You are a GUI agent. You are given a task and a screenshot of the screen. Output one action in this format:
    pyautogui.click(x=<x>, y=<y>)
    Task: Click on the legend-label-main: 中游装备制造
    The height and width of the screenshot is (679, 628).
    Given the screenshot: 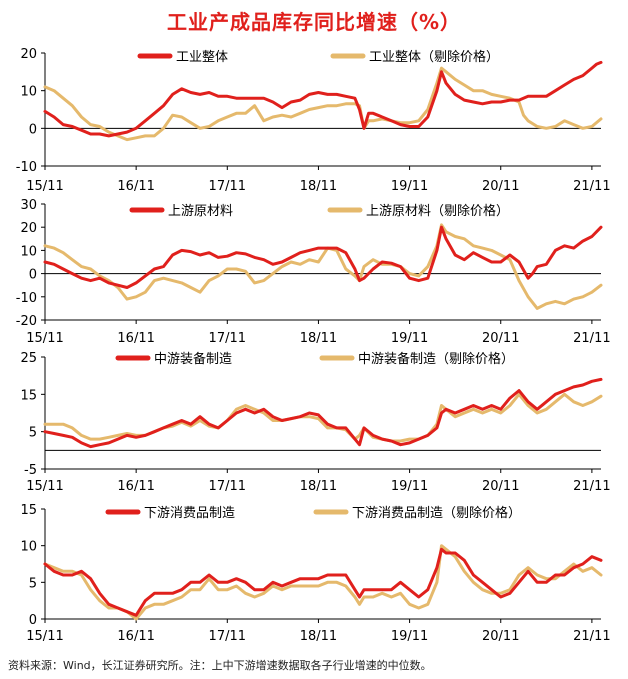 What is the action you would take?
    pyautogui.click(x=193, y=359)
    